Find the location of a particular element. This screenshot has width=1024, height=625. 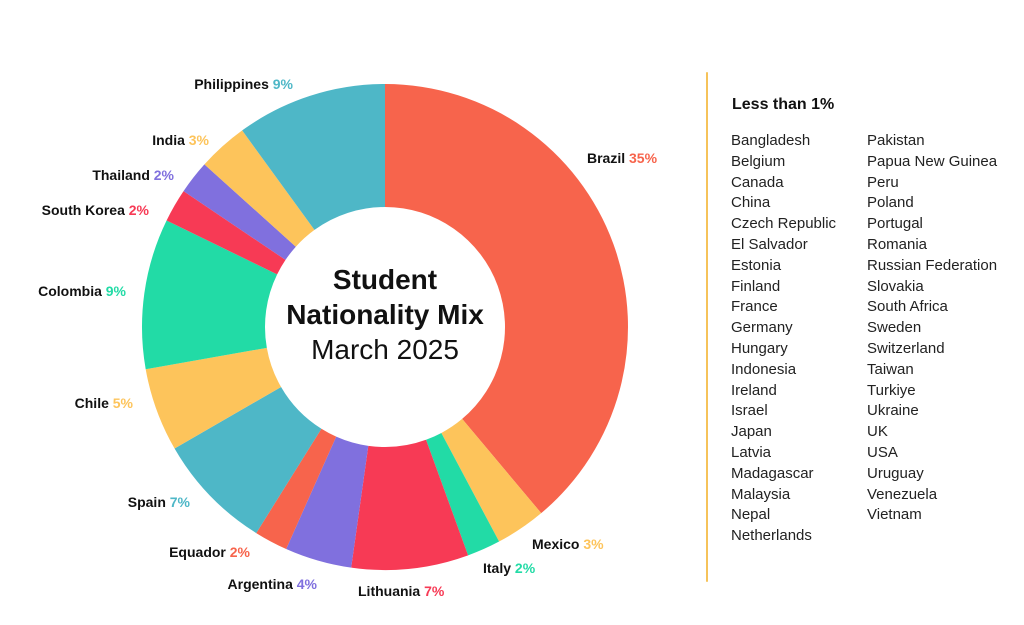

other-country-japan: Japan is located at coordinates (751, 432).